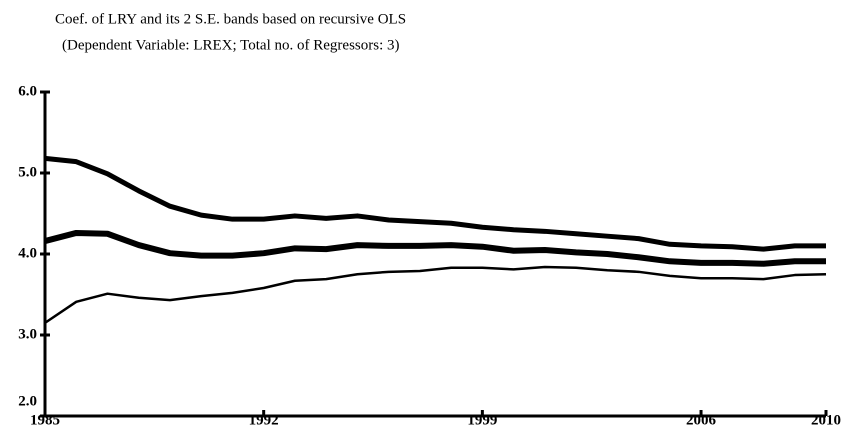 The height and width of the screenshot is (425, 848). What do you see at coordinates (27, 253) in the screenshot?
I see `y-tick-label: 4.0` at bounding box center [27, 253].